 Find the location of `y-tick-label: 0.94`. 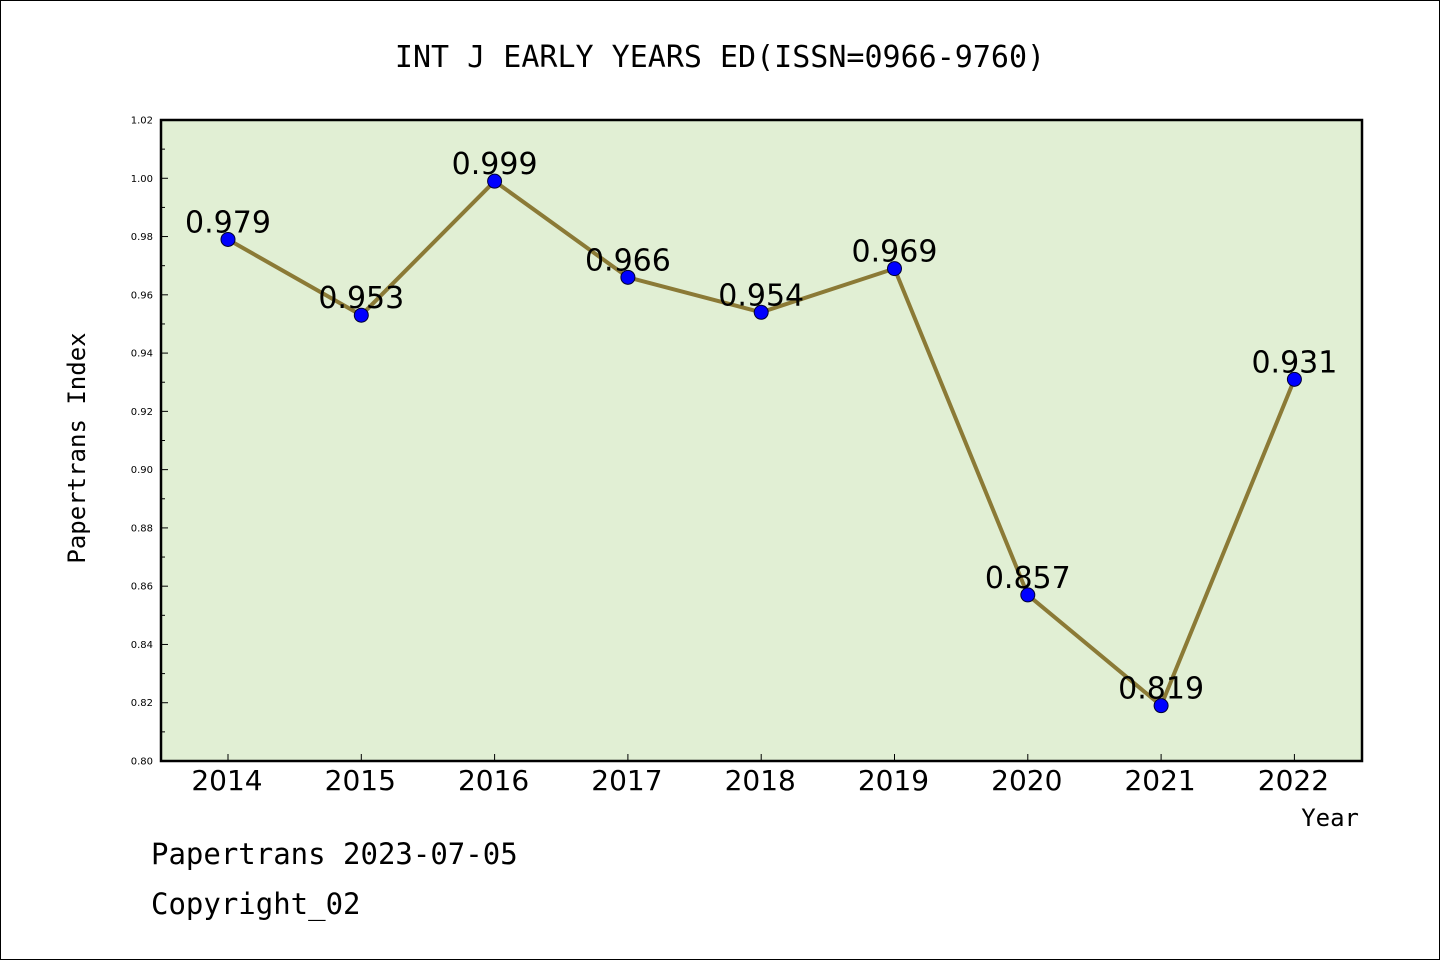

y-tick-label: 0.94 is located at coordinates (142, 354).